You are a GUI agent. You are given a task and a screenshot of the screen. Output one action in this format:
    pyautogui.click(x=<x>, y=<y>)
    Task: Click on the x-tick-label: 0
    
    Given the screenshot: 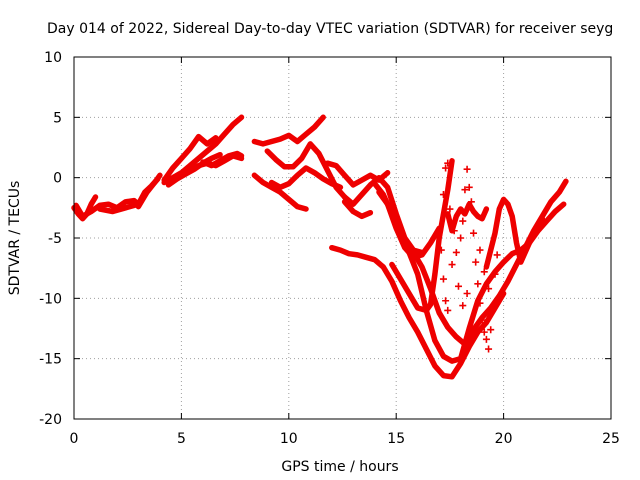 What is the action you would take?
    pyautogui.click(x=74, y=439)
    